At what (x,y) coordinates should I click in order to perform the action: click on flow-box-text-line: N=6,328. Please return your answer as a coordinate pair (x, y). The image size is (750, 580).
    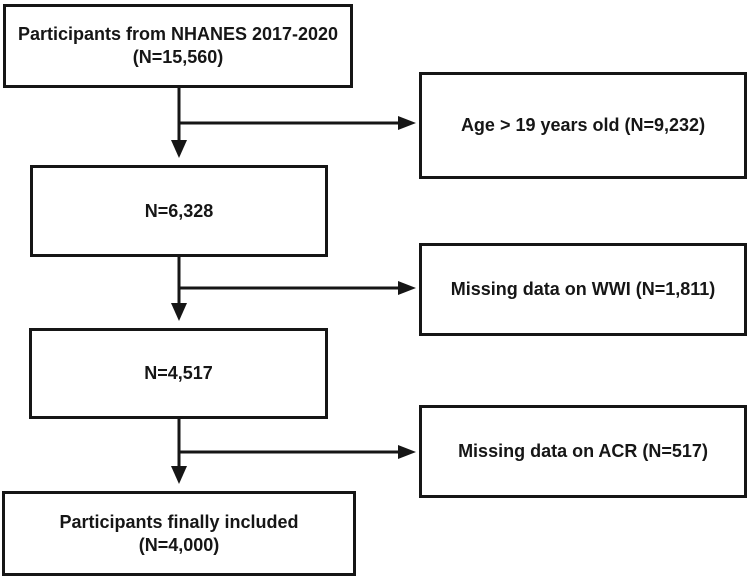
    Looking at the image, I should click on (179, 210).